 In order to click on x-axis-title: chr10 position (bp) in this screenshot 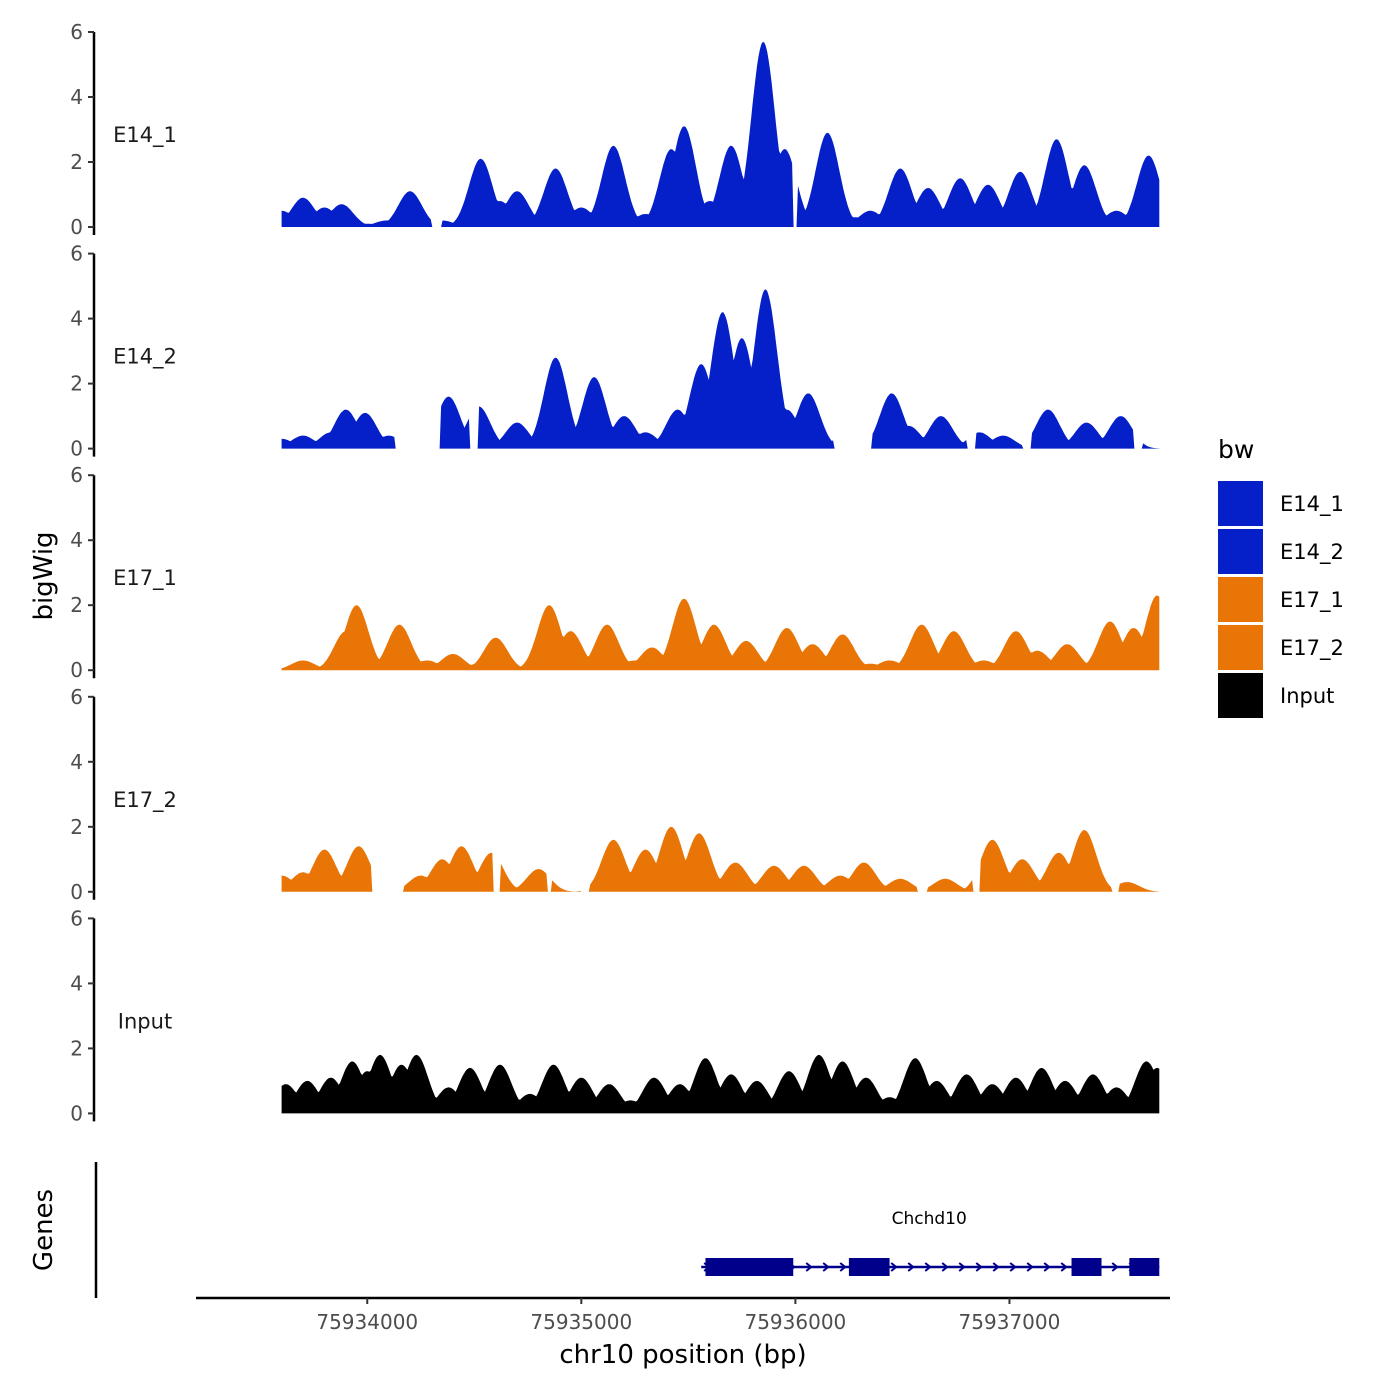, I will do `click(682, 1355)`.